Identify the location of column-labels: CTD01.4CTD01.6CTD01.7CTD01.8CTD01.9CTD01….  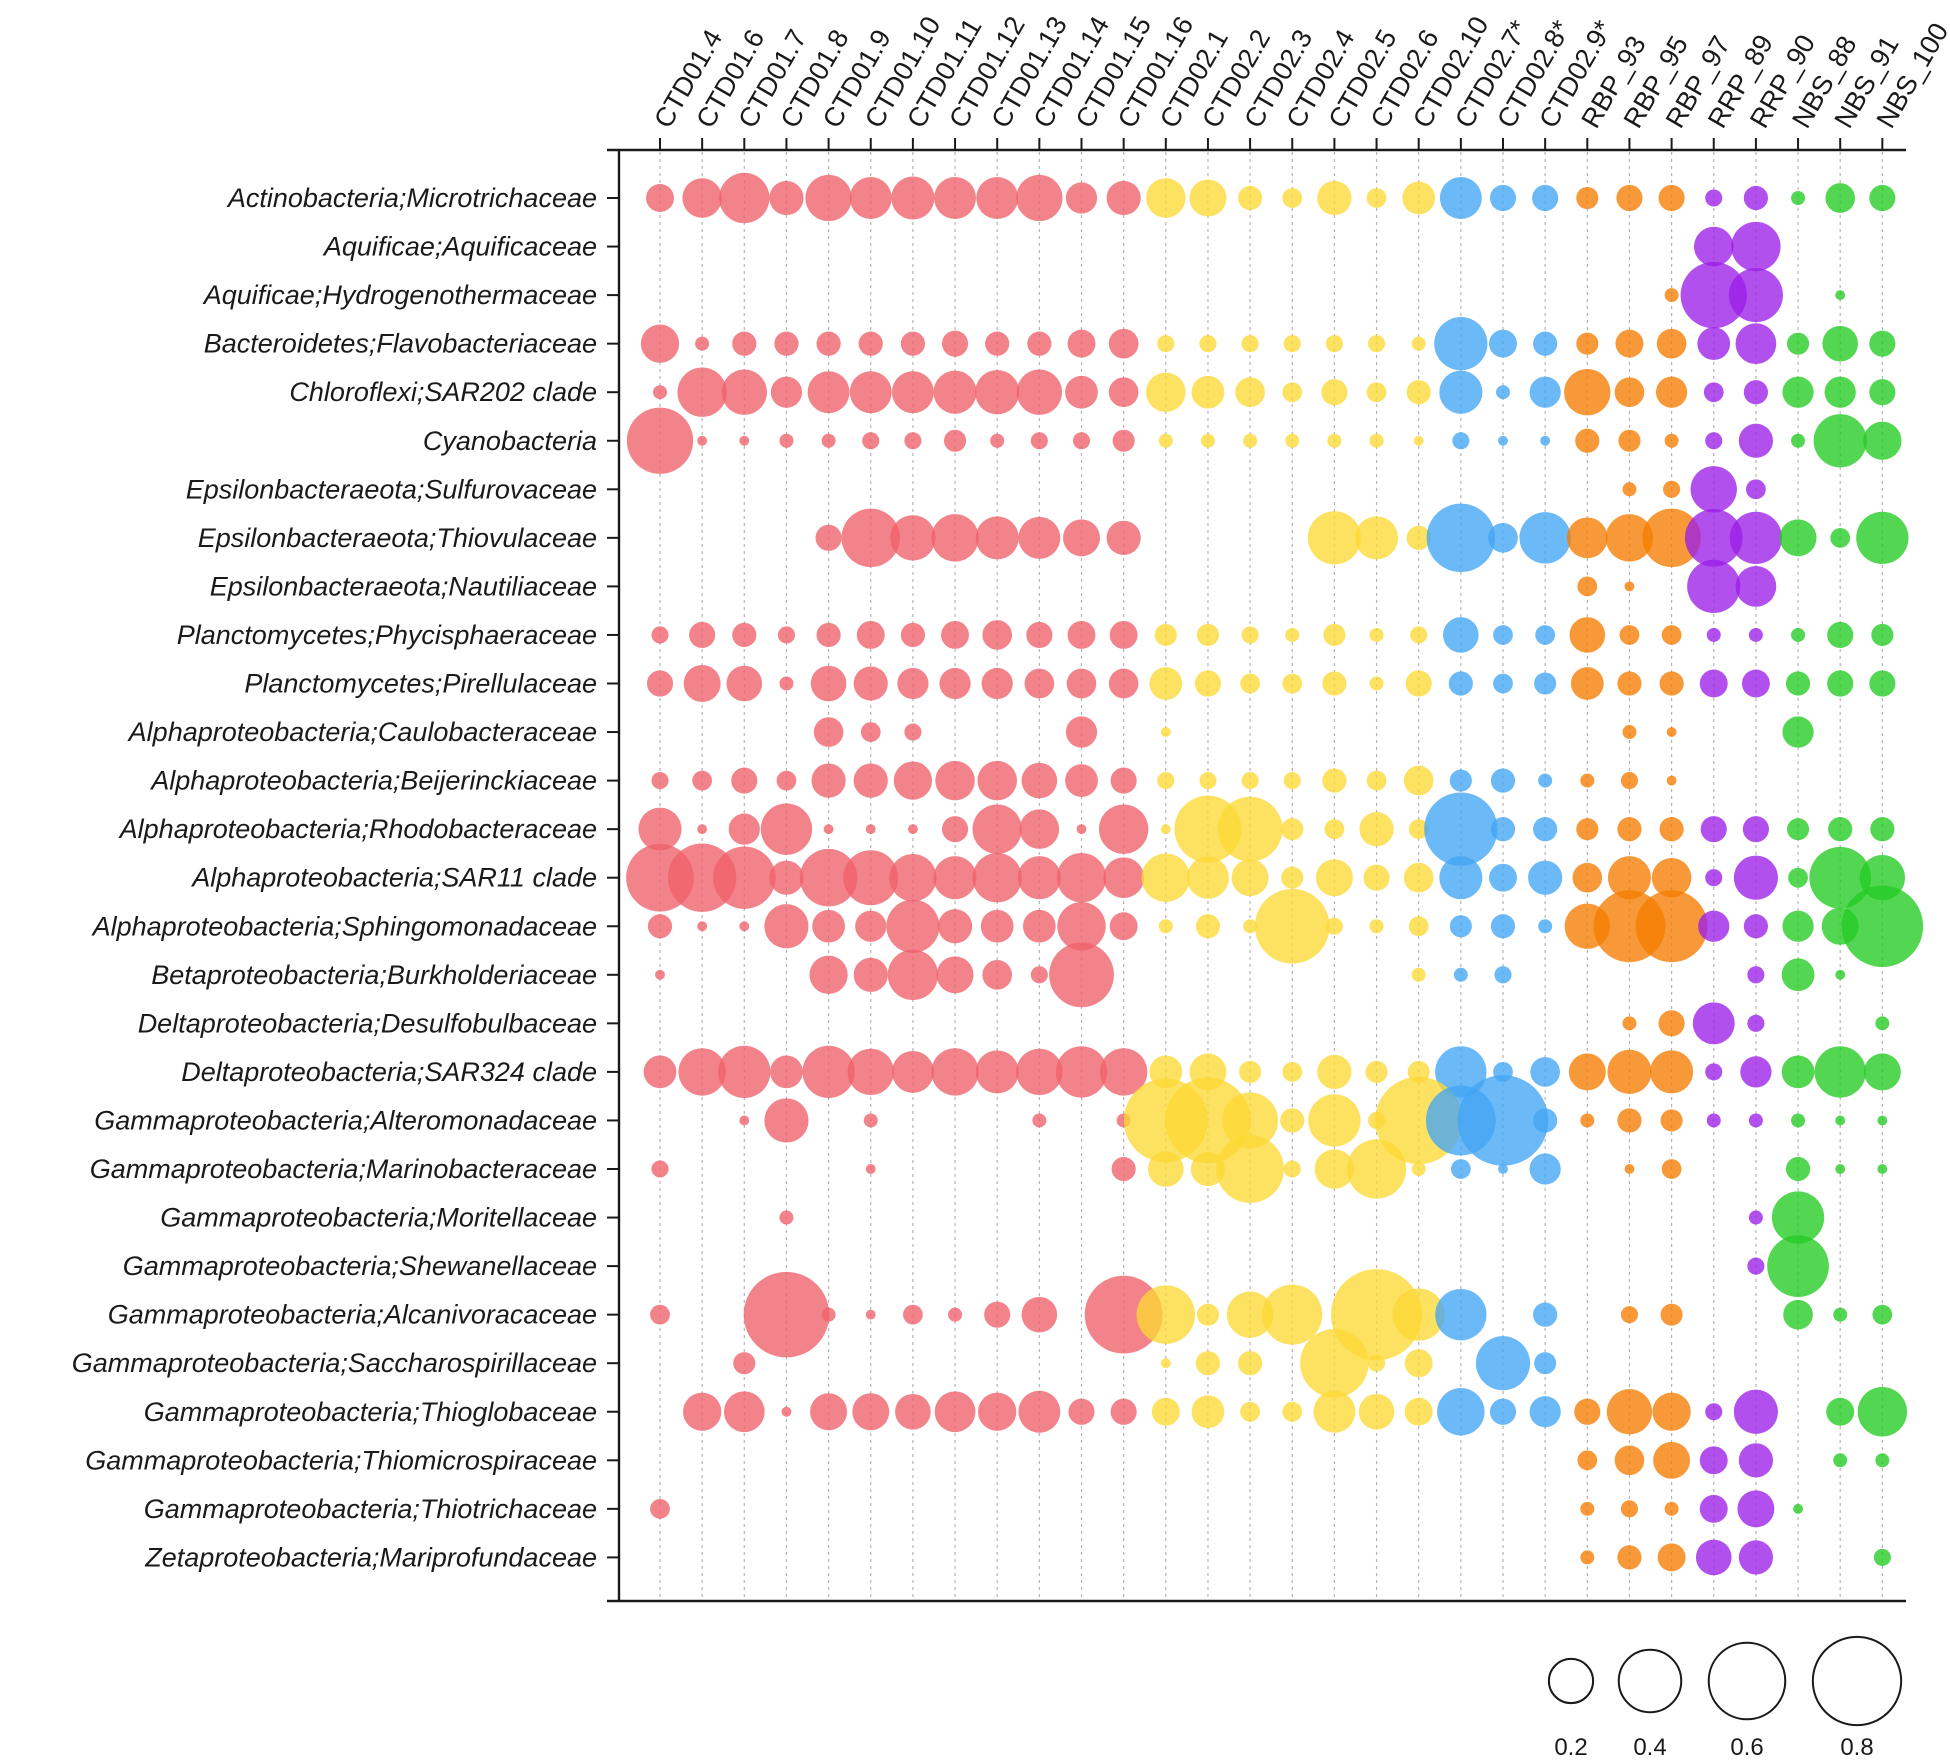
(1299, 72).